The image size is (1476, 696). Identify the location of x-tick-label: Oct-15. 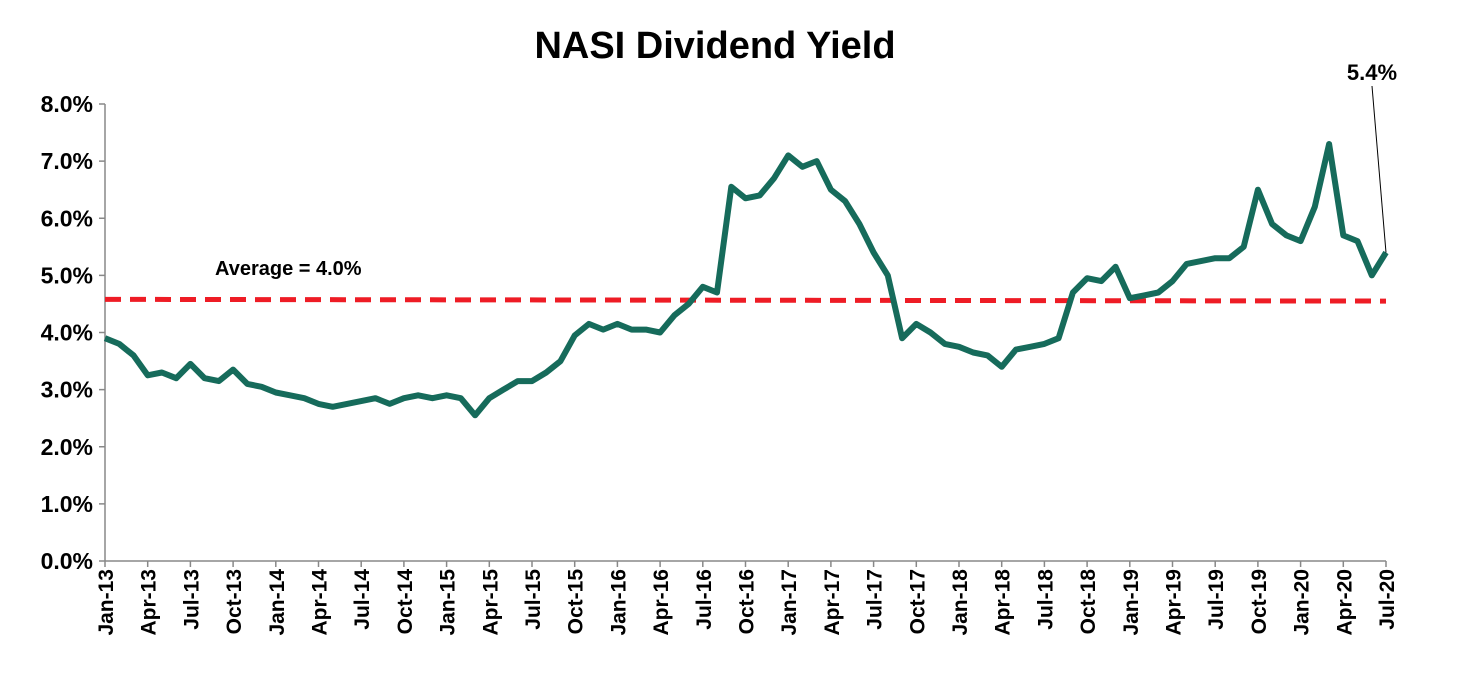
(576, 602).